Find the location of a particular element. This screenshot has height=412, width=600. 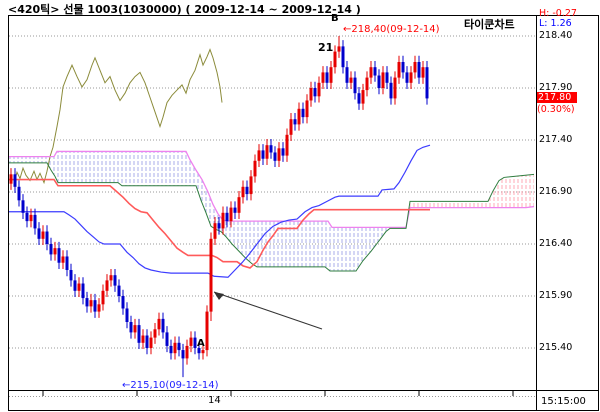

price-axis-label: 216.90 is located at coordinates (556, 191).